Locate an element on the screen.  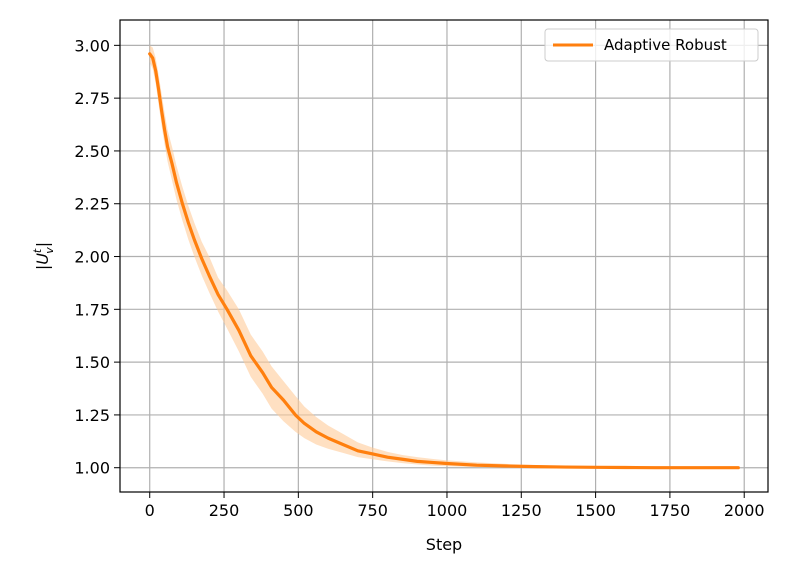
y-tick-label: 3.00 is located at coordinates (92, 45).